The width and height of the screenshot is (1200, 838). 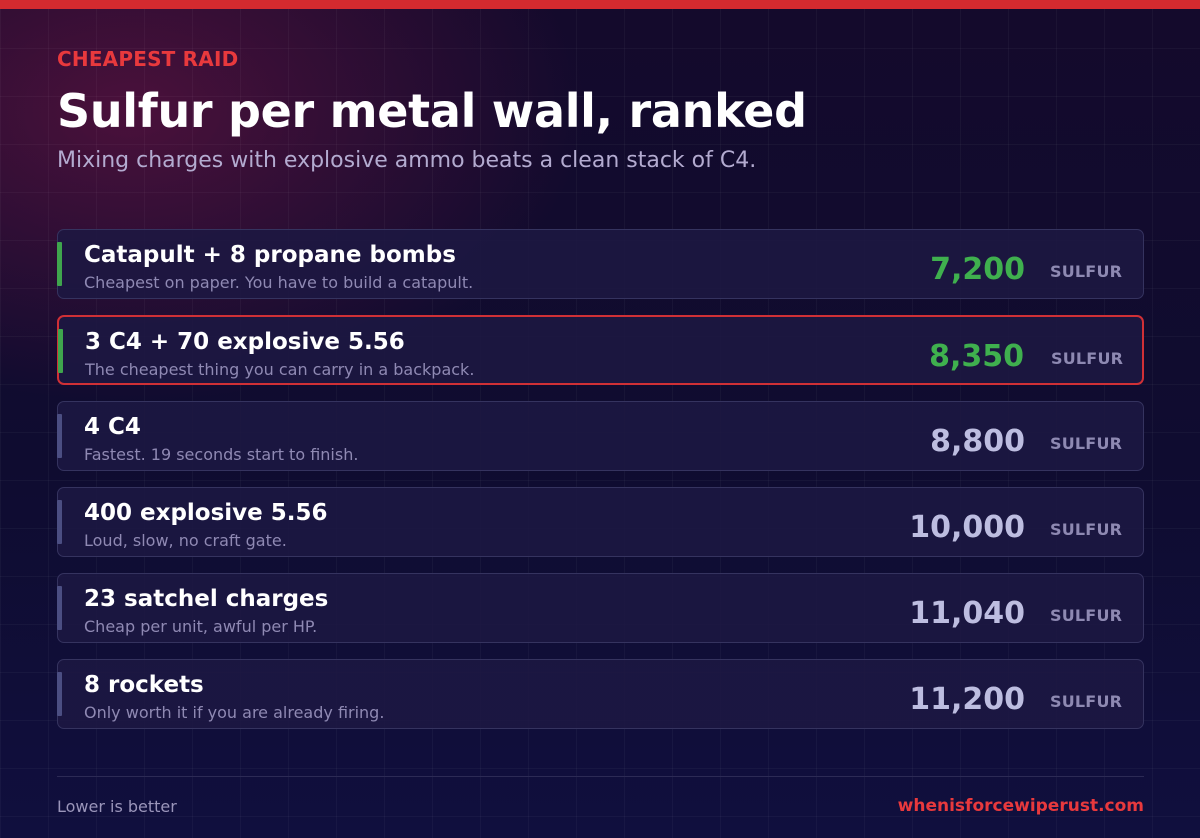 What do you see at coordinates (234, 712) in the screenshot?
I see `raid-method-note: Only worth it if you are already firing.` at bounding box center [234, 712].